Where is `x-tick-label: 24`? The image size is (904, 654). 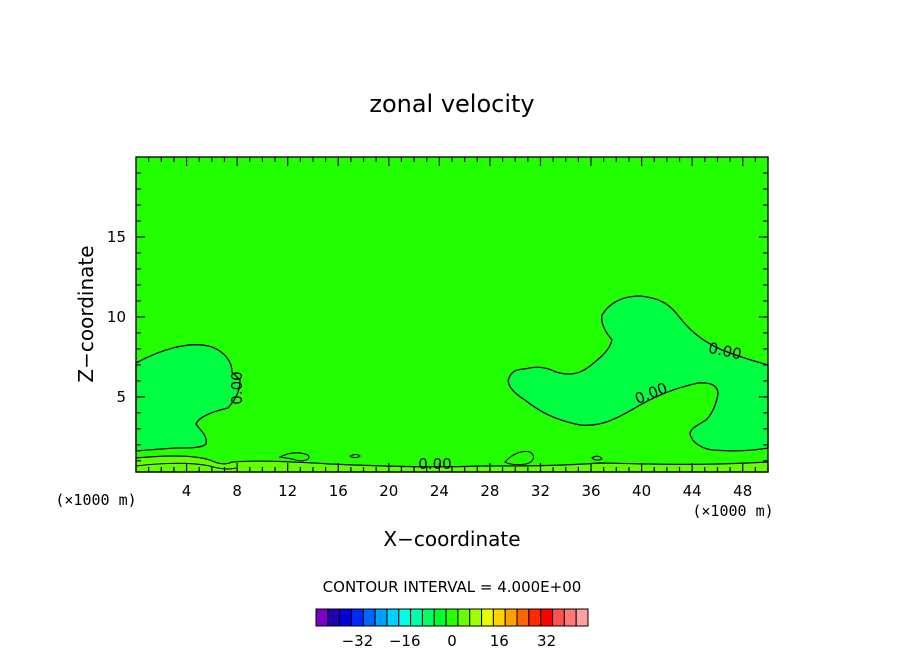
x-tick-label: 24 is located at coordinates (439, 491).